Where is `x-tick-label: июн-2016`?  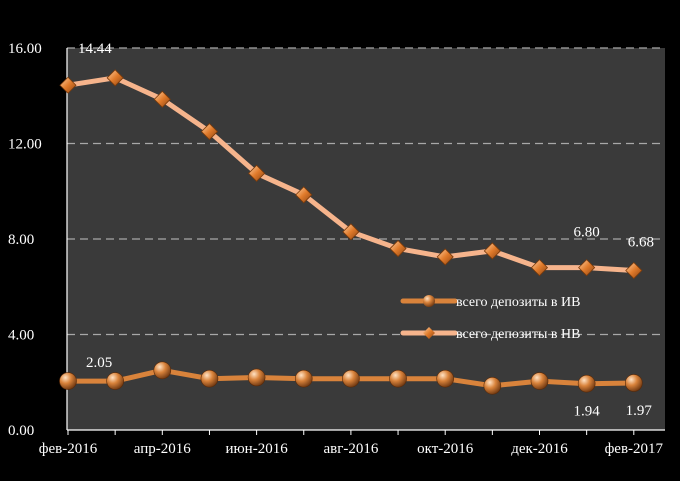
x-tick-label: июн-2016 is located at coordinates (256, 449).